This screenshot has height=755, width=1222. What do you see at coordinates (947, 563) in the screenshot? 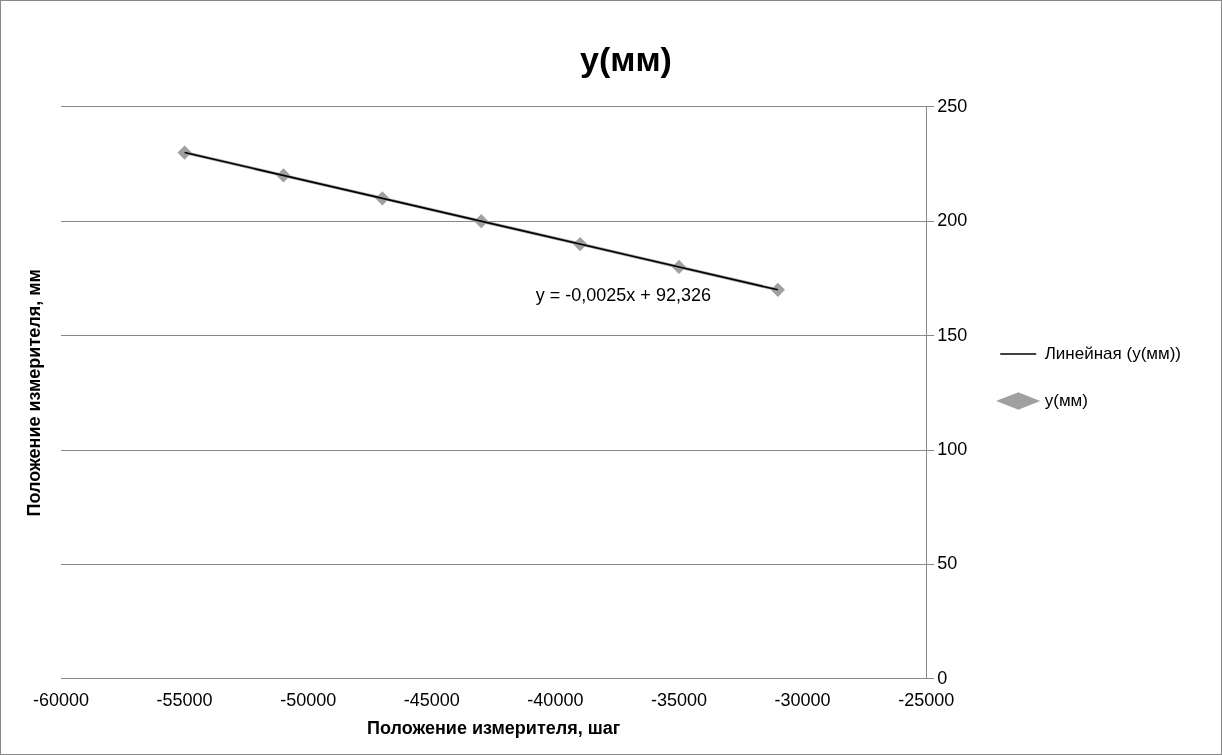
I see `y-tick-label: 50` at bounding box center [947, 563].